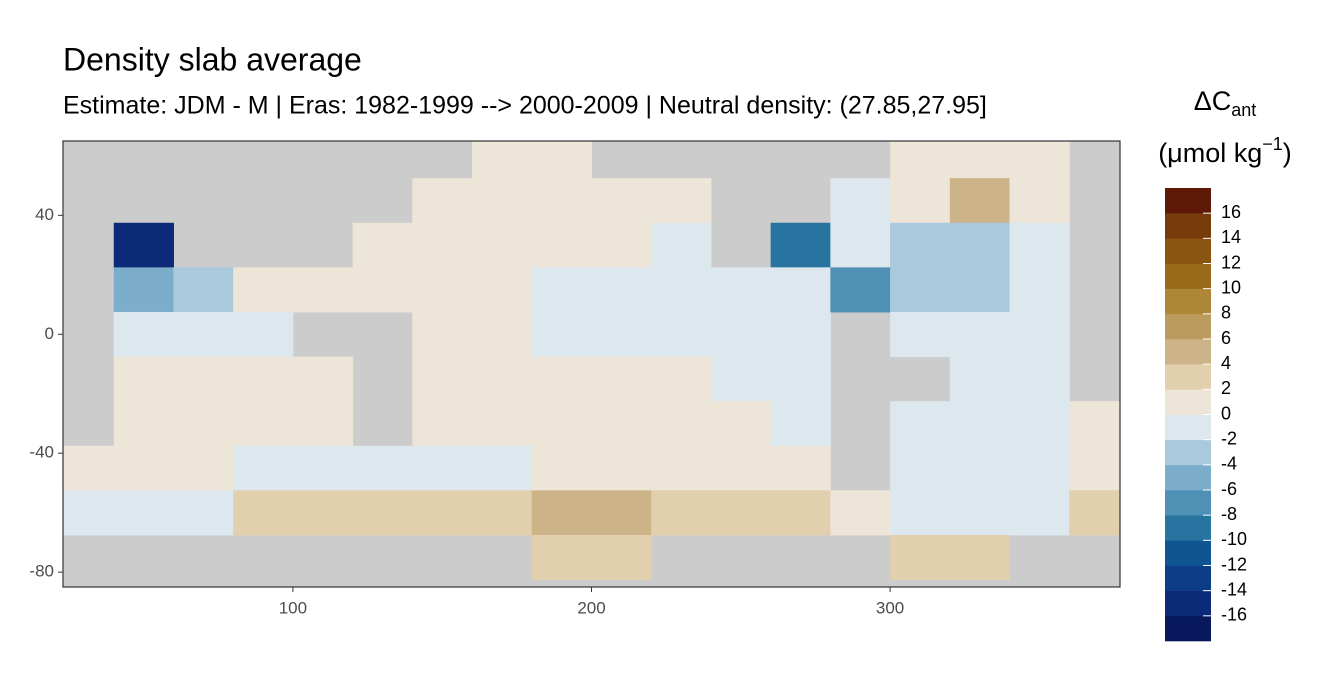  I want to click on y-tick-label: -40, so click(41, 452).